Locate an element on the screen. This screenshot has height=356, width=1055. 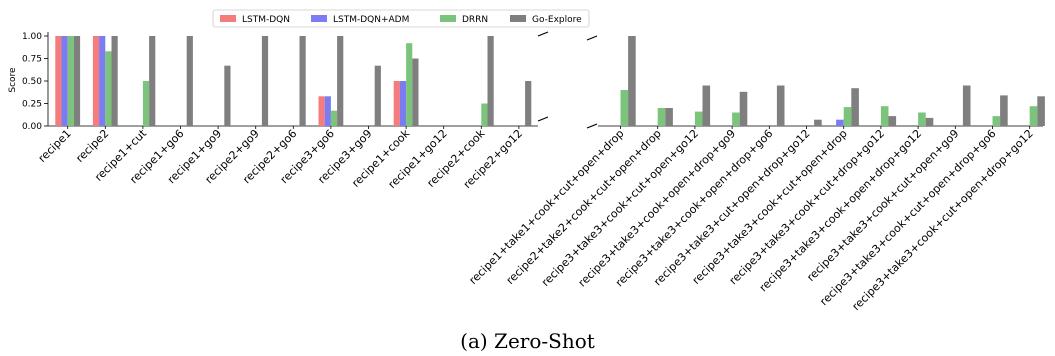
x-tick-label: recipe3+take3+cook+cut+open+drop+go12 is located at coordinates (943, 220).